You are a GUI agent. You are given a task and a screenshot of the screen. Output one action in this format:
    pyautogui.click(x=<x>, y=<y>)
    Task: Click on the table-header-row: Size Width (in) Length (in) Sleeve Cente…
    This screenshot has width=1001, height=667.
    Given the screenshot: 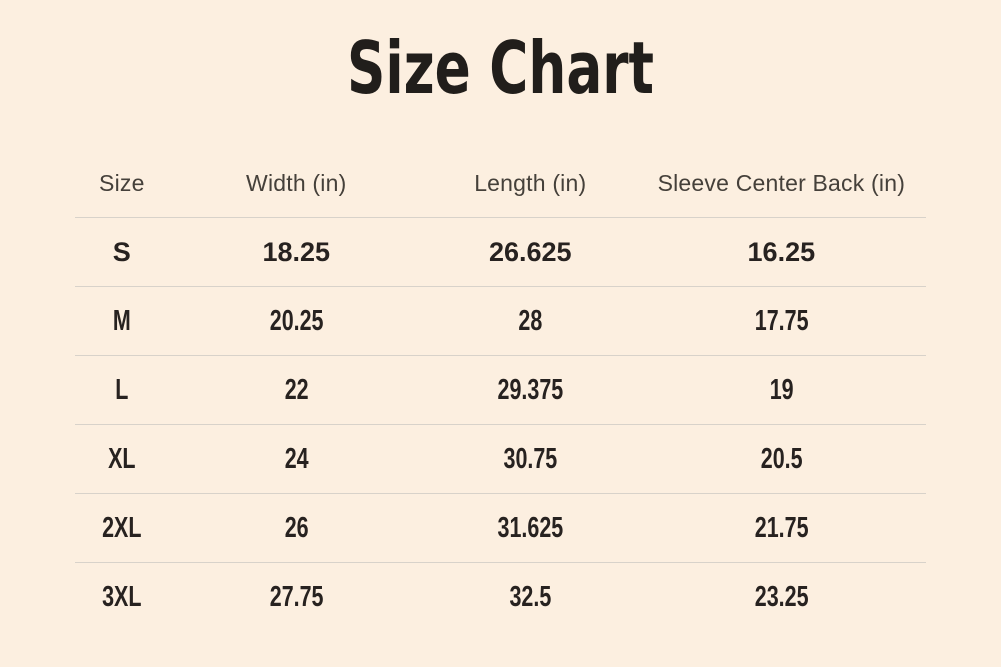 What is the action you would take?
    pyautogui.click(x=500, y=184)
    